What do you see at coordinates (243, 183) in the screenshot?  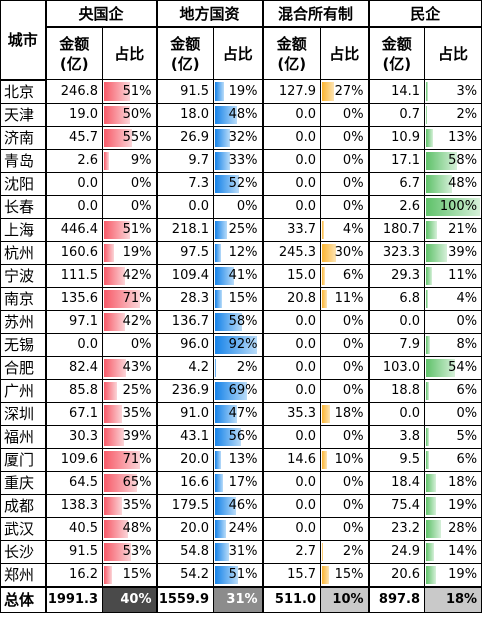 I see `share-value: 52%` at bounding box center [243, 183].